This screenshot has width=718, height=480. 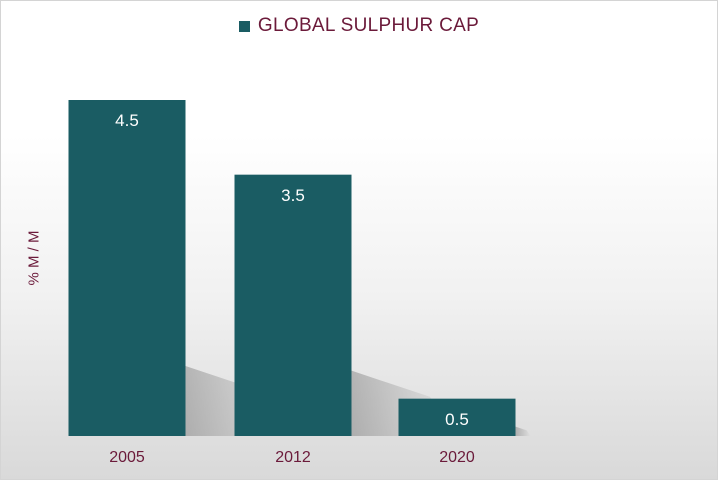 What do you see at coordinates (244, 26) in the screenshot?
I see `legend-swatch` at bounding box center [244, 26].